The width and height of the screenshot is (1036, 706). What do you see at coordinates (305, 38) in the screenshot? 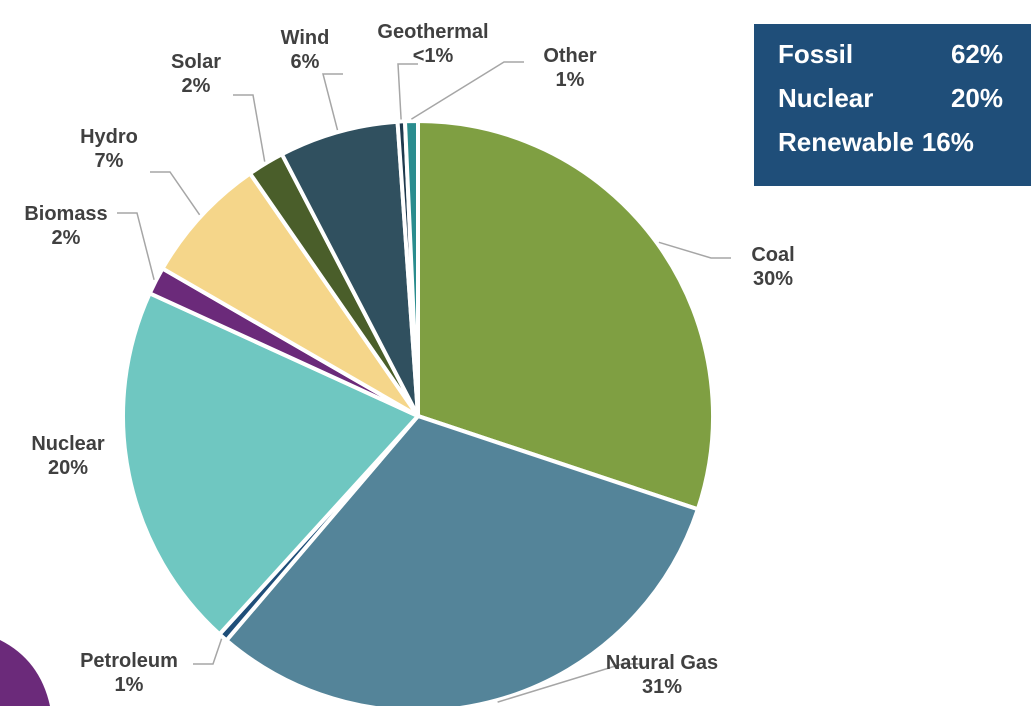
I see `slice-label-name: Wind` at bounding box center [305, 38].